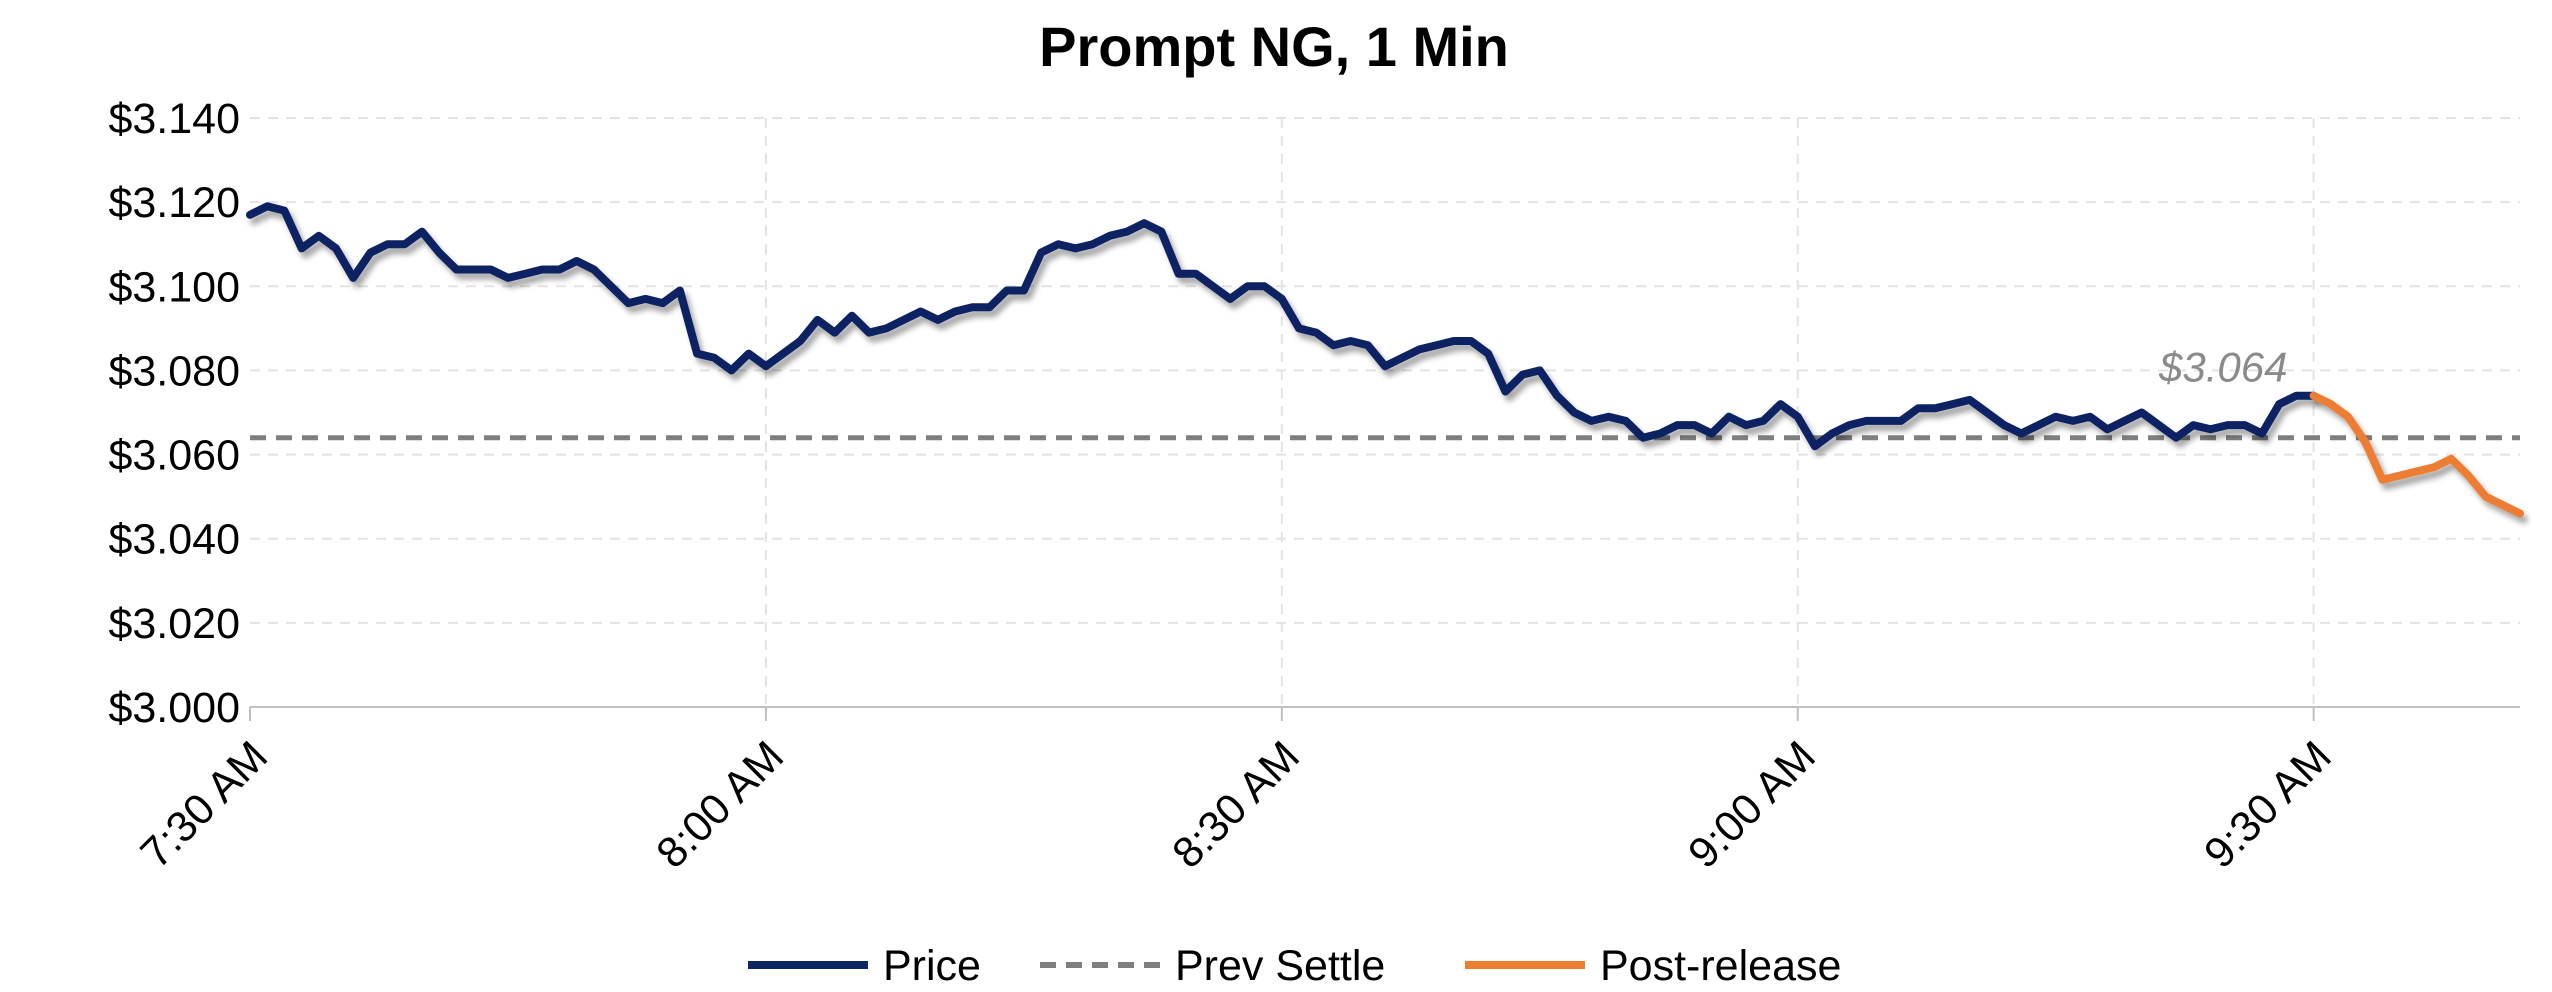 The width and height of the screenshot is (2552, 992). I want to click on y-tick-label: $3.040, so click(174, 540).